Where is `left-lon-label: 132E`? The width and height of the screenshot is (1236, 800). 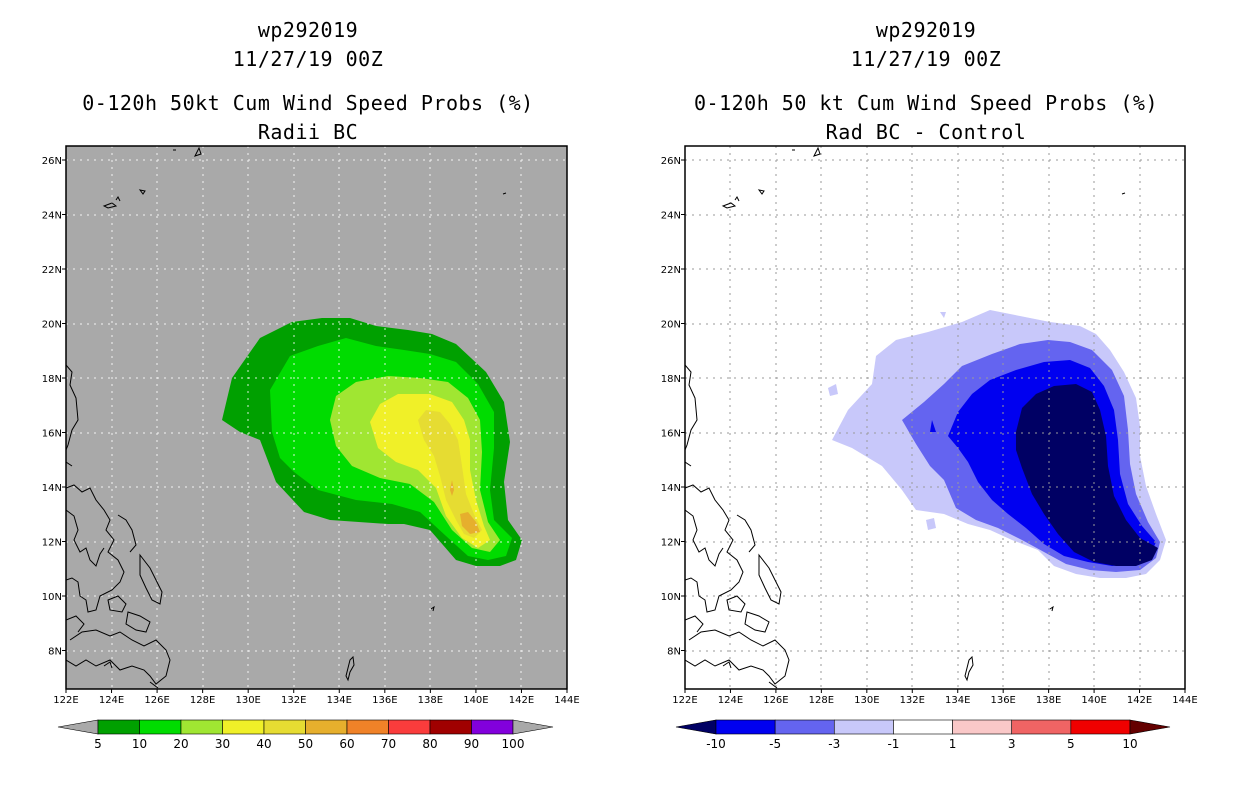
left-lon-label: 132E is located at coordinates (293, 700).